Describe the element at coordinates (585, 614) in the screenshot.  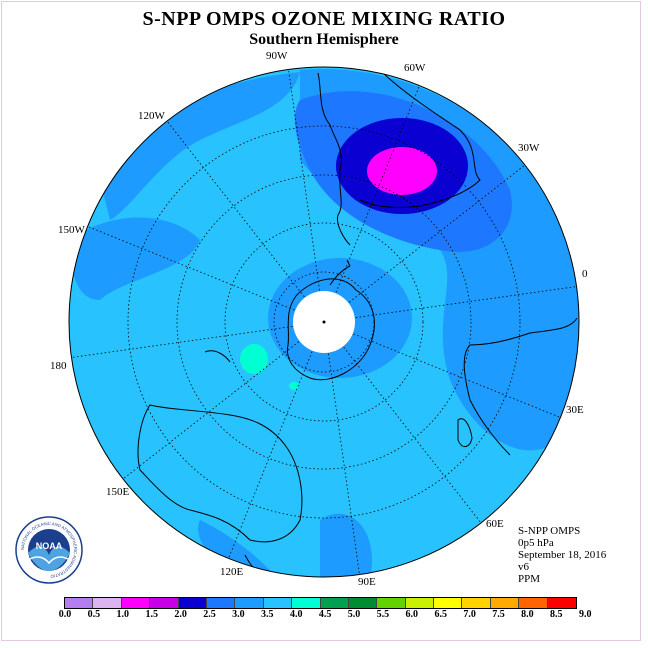
I see `color-scale-tick-label: 9.0` at that location.